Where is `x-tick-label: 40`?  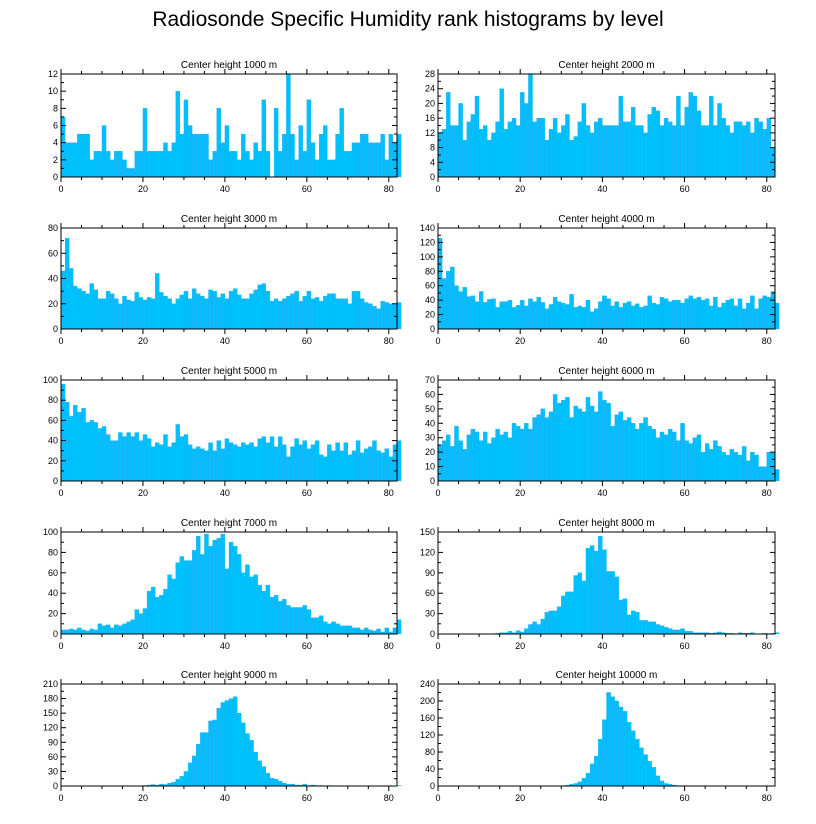
x-tick-label: 40 is located at coordinates (602, 646).